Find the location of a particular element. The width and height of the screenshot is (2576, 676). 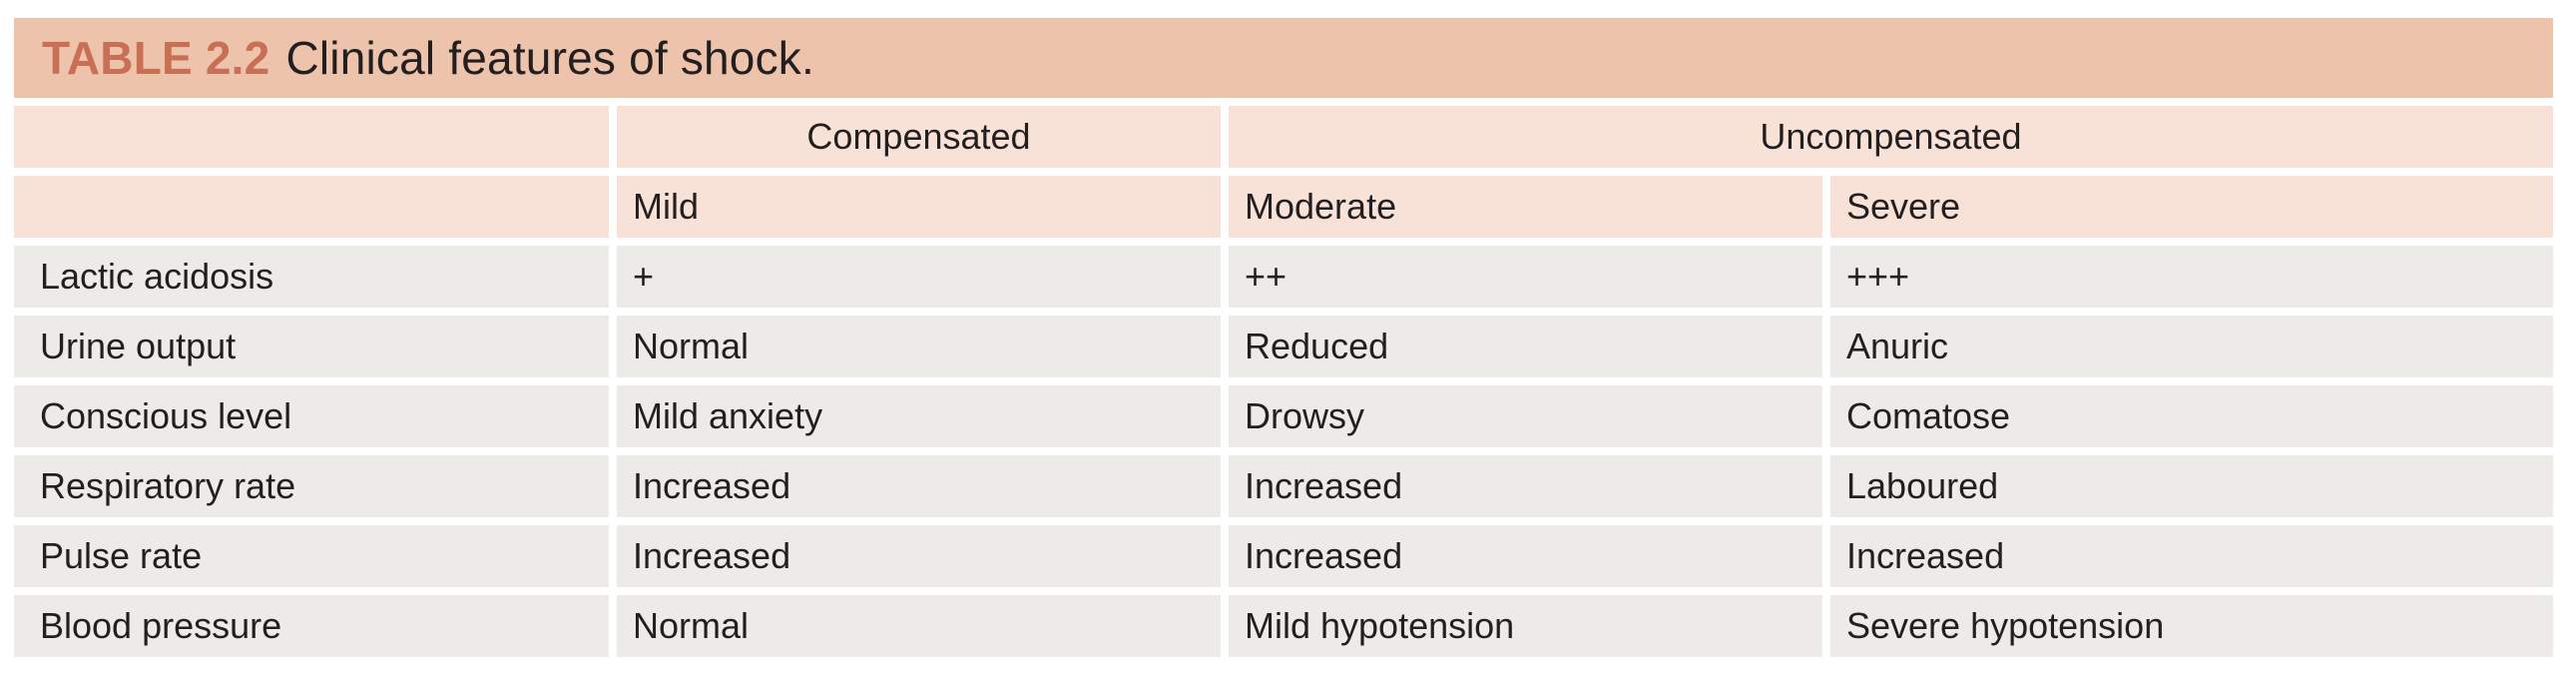

row-label-blood-pressure: Blood pressure is located at coordinates (312, 626).